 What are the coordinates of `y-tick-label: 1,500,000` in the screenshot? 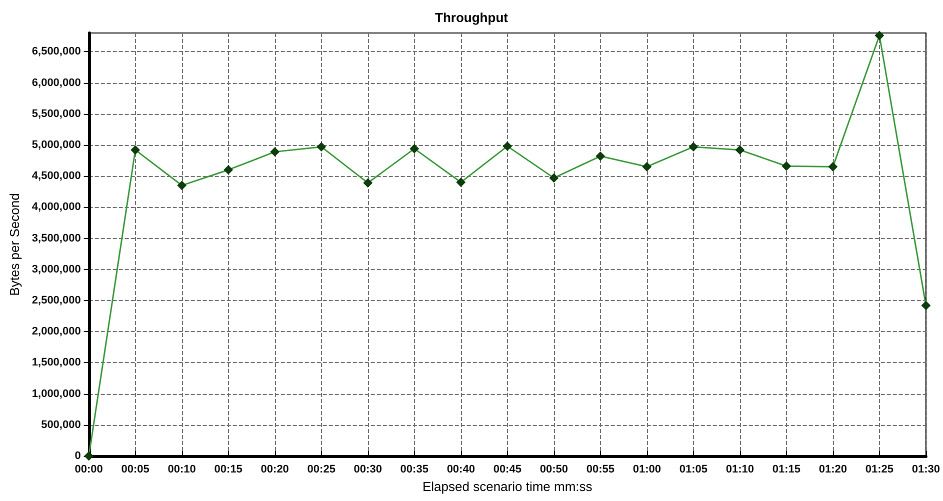 It's located at (56, 362).